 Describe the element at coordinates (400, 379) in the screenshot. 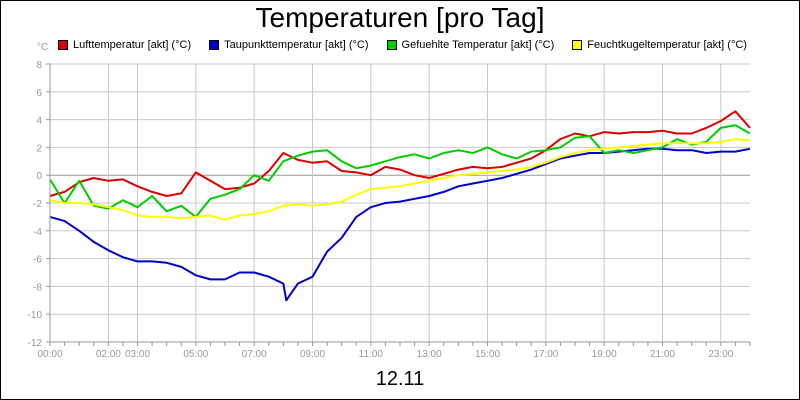

I see `x-axis-date-label: 12.11` at that location.